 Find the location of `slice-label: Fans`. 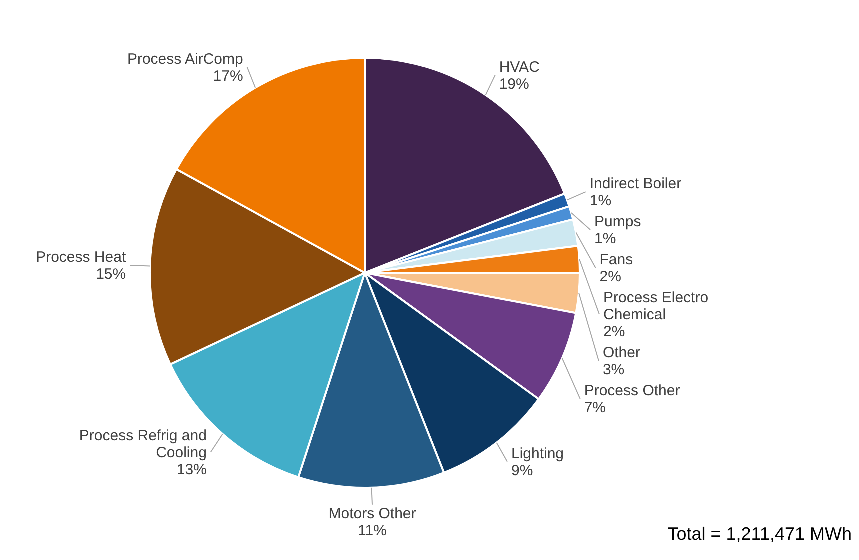

slice-label: Fans is located at coordinates (617, 260).